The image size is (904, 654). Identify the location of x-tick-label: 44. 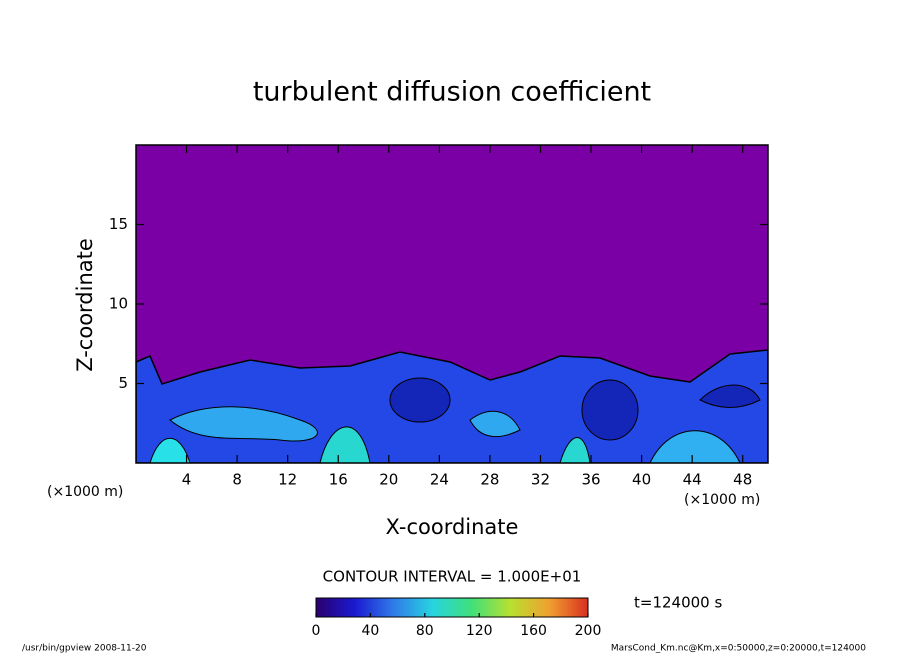
(692, 480).